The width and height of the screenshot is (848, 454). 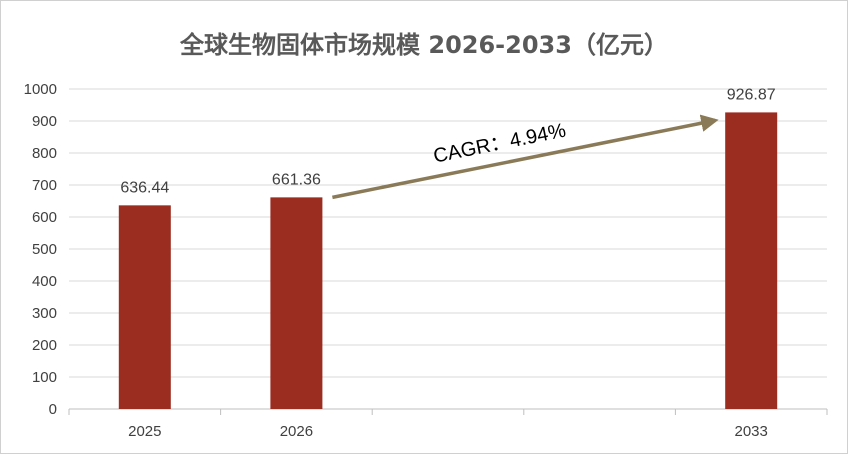 What do you see at coordinates (751, 94) in the screenshot?
I see `data-label-2033: 926.87` at bounding box center [751, 94].